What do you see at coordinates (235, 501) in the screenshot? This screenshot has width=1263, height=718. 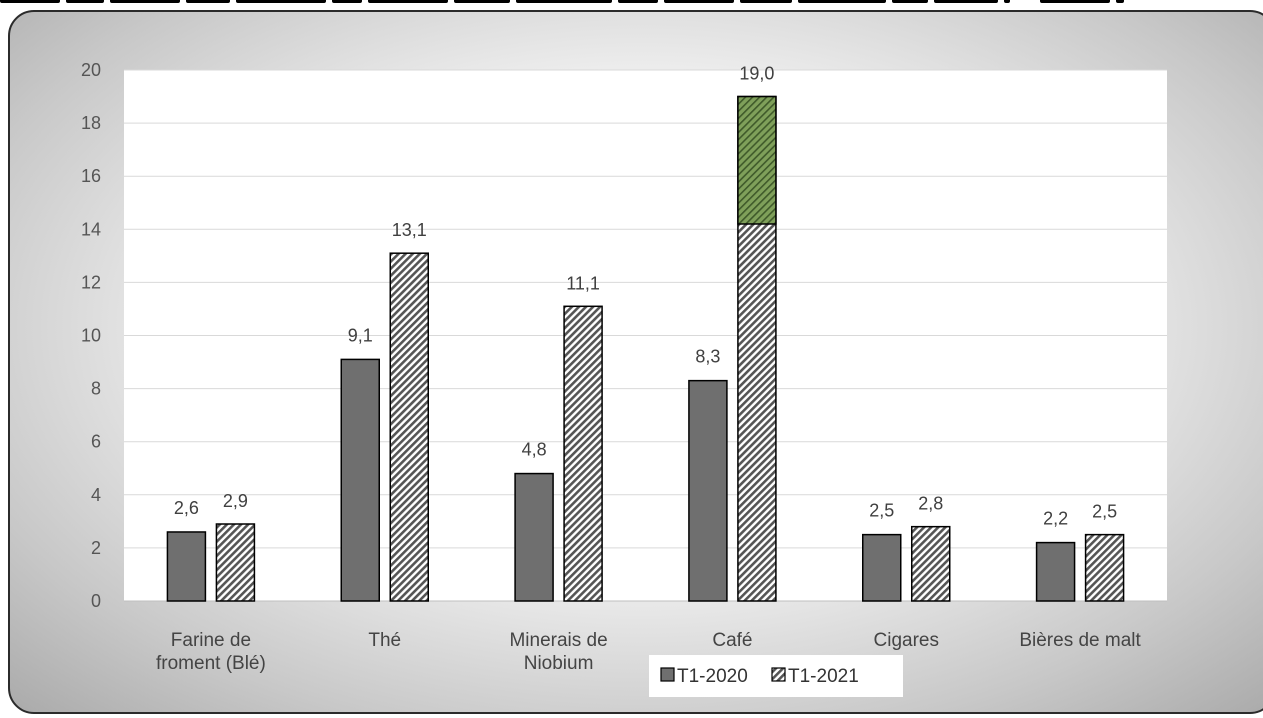 I see `data-label: 2,9` at bounding box center [235, 501].